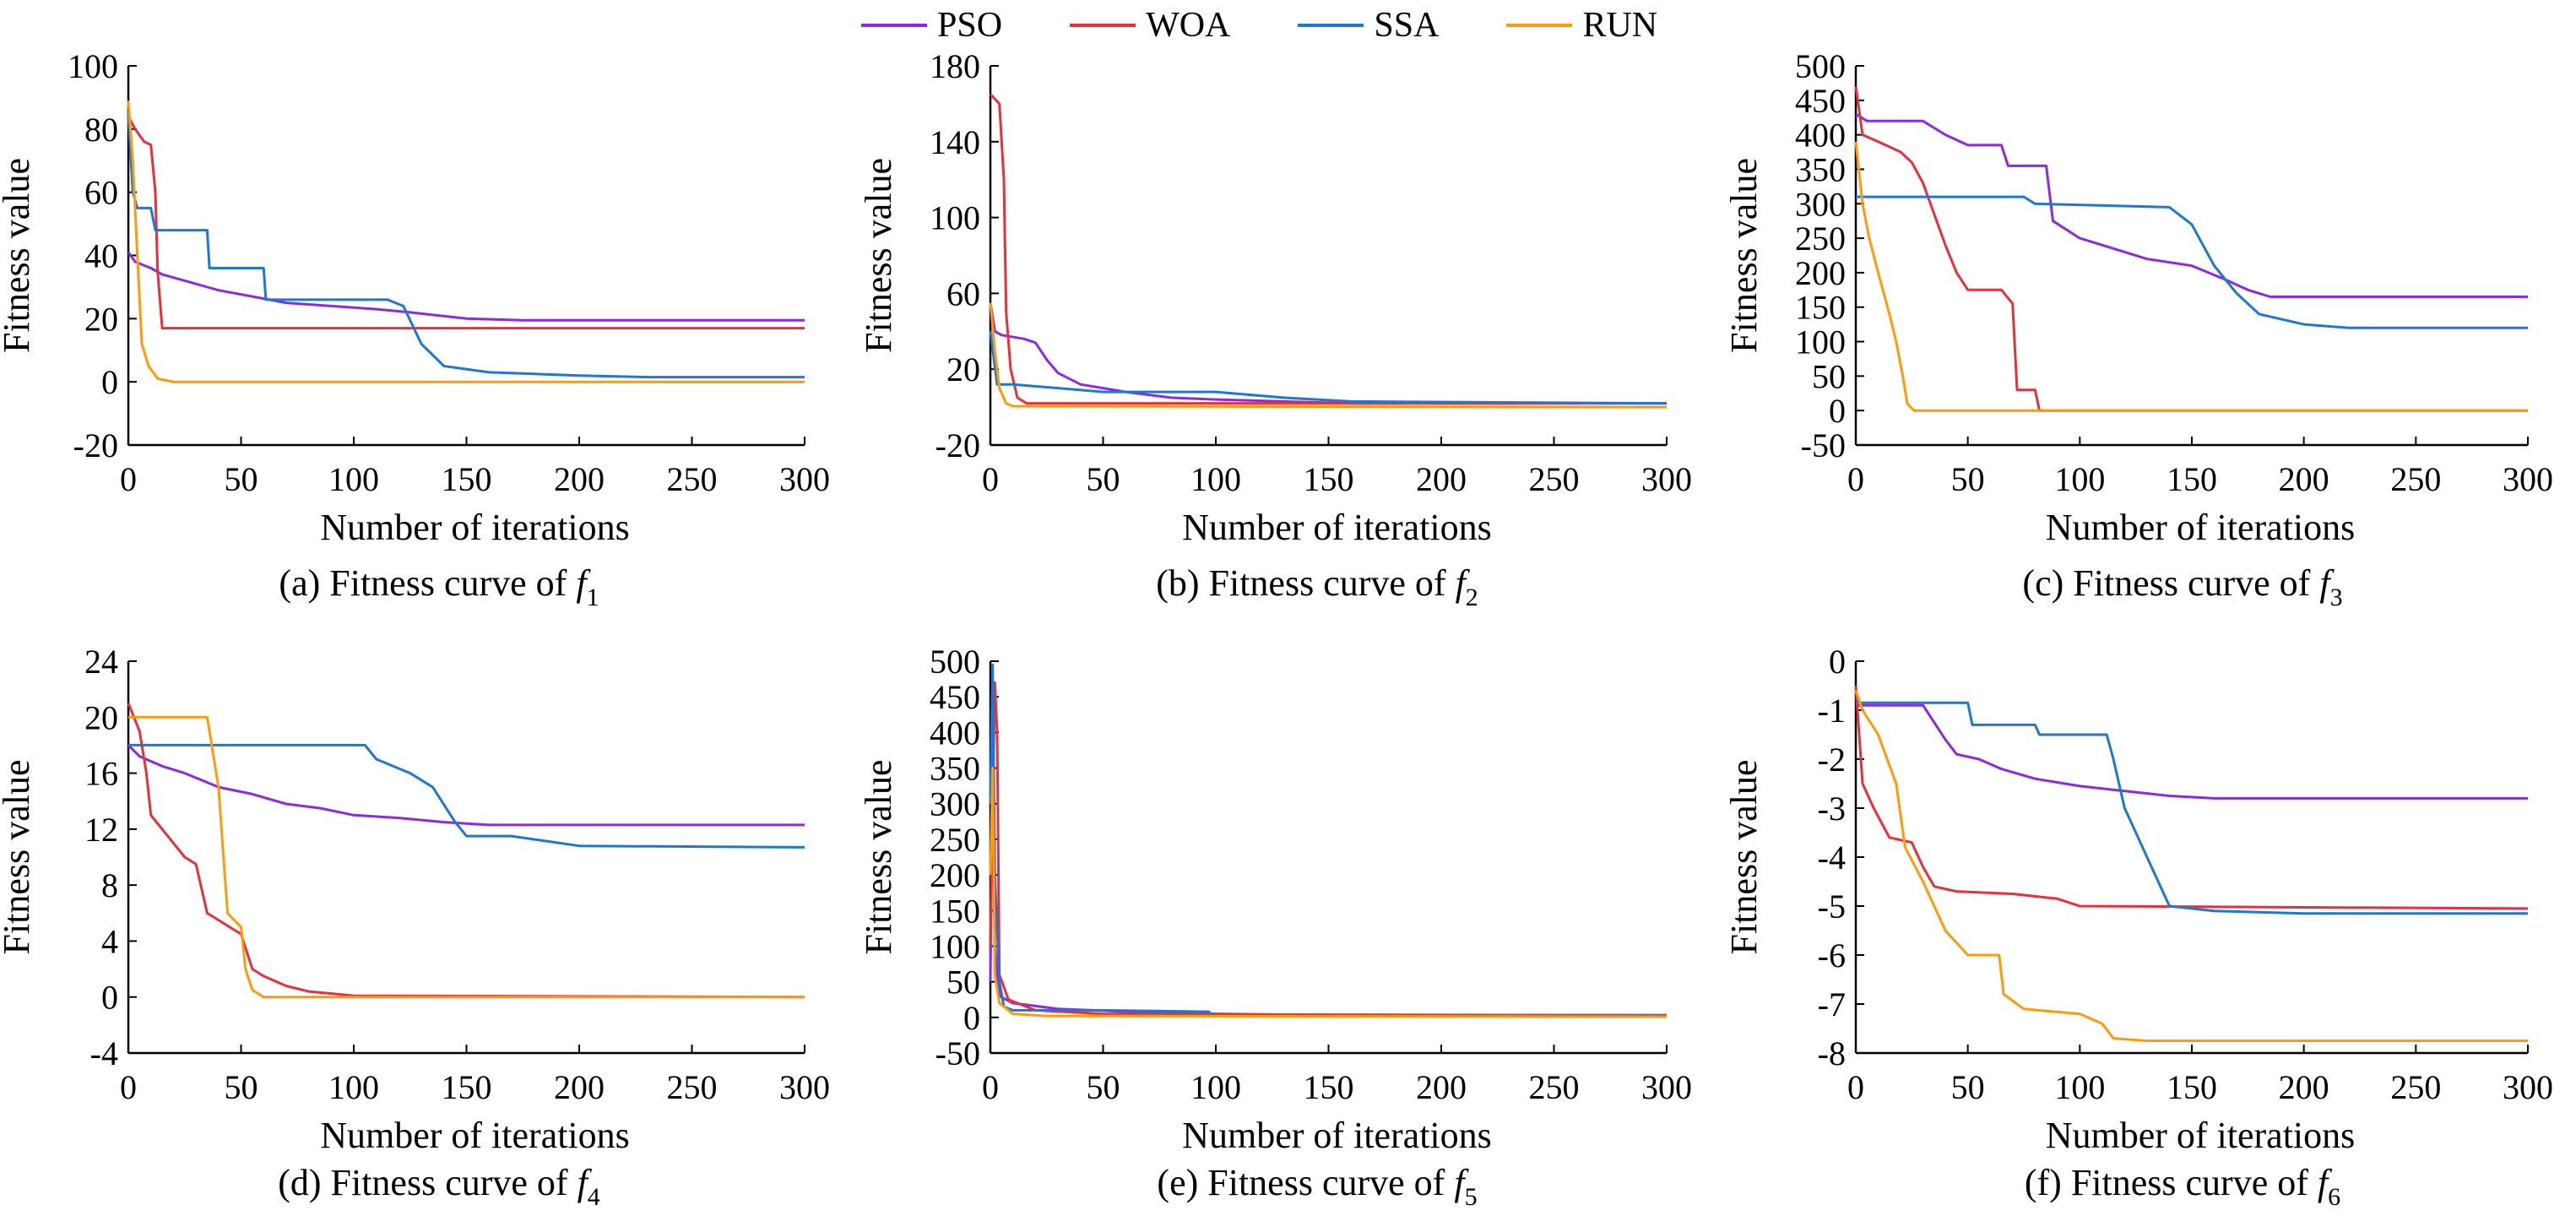 This screenshot has width=2576, height=1216. I want to click on caption-text: (d) Fitness curve of, so click(427, 1182).